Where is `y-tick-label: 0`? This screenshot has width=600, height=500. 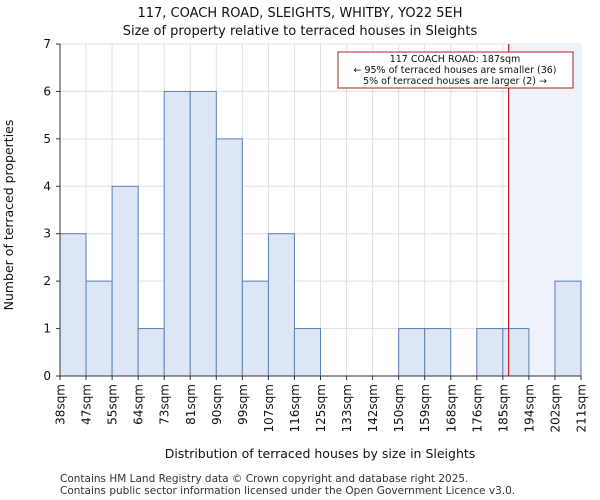
y-tick-label: 0 is located at coordinates (47, 376).